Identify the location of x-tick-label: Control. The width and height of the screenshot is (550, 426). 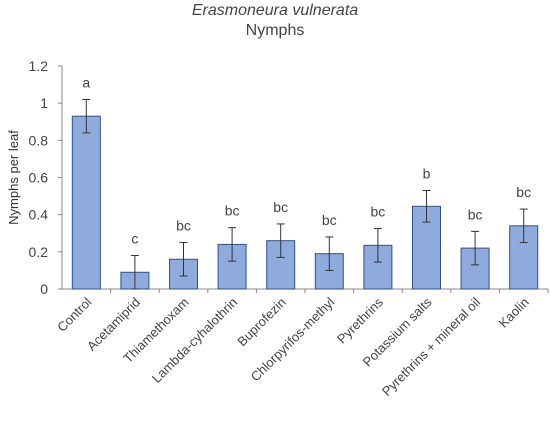
(74, 314).